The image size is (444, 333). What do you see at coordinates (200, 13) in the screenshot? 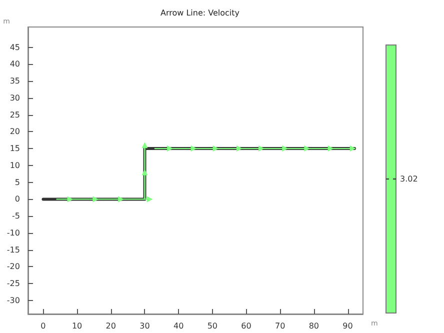
I see `chart-title: Arrow Line: Velocity` at bounding box center [200, 13].